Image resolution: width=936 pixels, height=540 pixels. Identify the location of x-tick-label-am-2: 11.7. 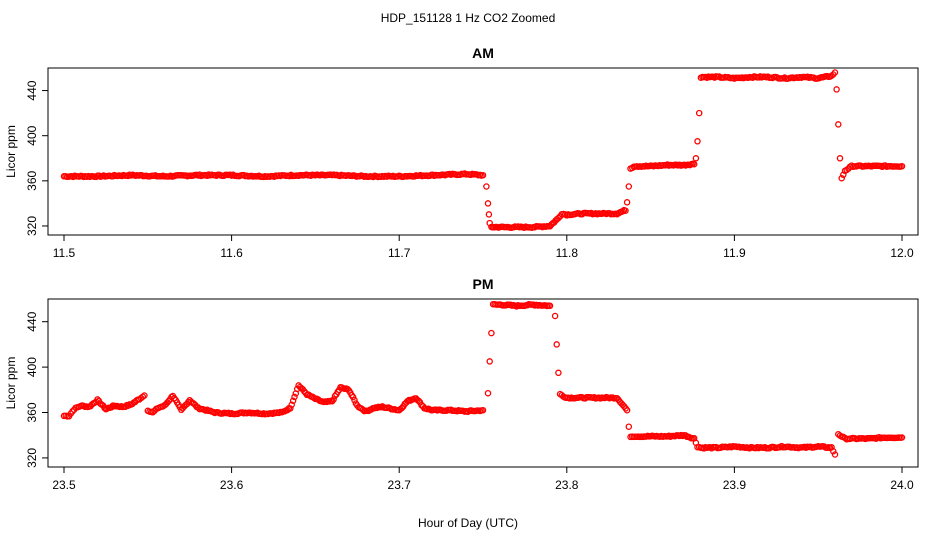
(399, 253).